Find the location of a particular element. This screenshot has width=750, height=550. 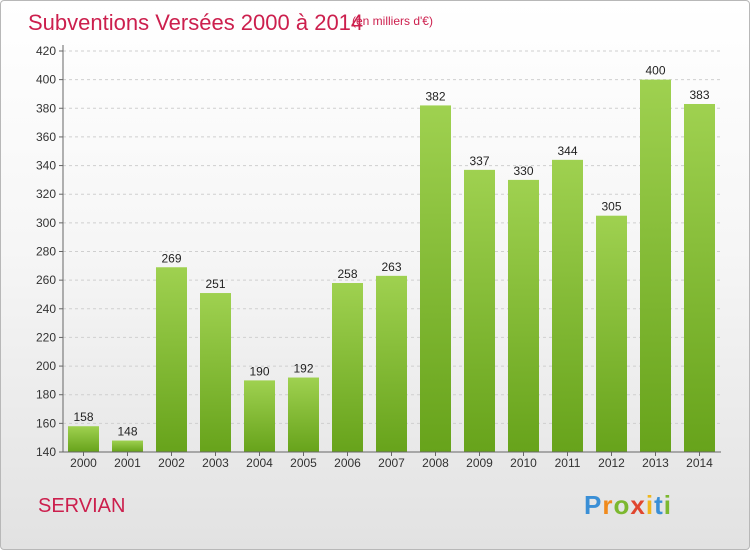

bar-2006 is located at coordinates (347, 367).